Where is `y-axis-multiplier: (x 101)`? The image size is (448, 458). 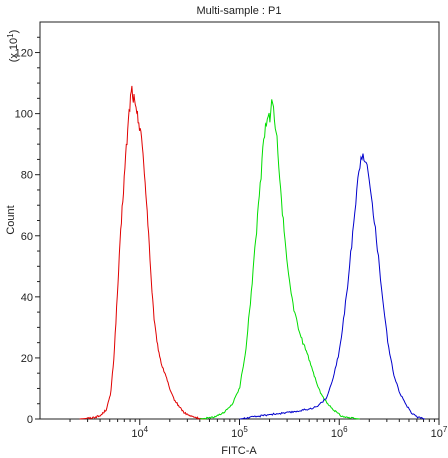 y-axis-multiplier: (x 101) is located at coordinates (13, 46).